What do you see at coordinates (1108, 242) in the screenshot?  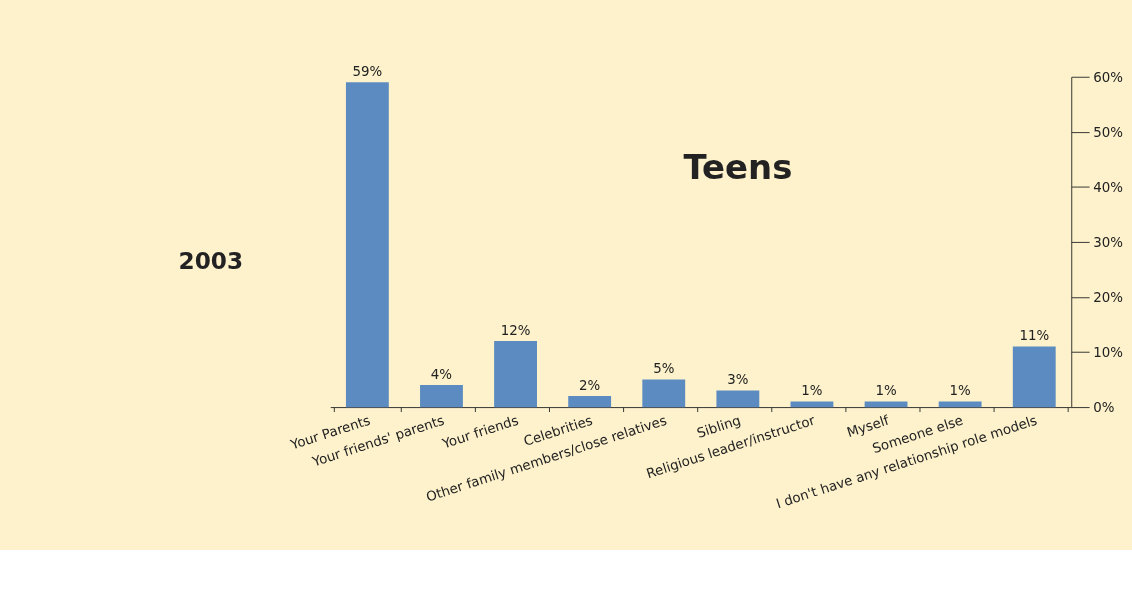 I see `y-tick-label: 30%` at bounding box center [1108, 242].